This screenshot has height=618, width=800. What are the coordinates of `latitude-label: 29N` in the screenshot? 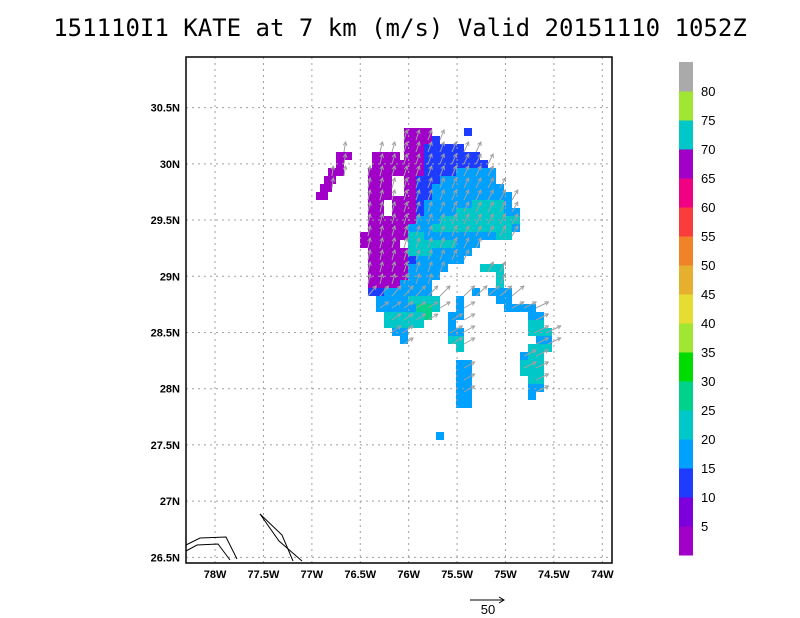 It's located at (170, 277).